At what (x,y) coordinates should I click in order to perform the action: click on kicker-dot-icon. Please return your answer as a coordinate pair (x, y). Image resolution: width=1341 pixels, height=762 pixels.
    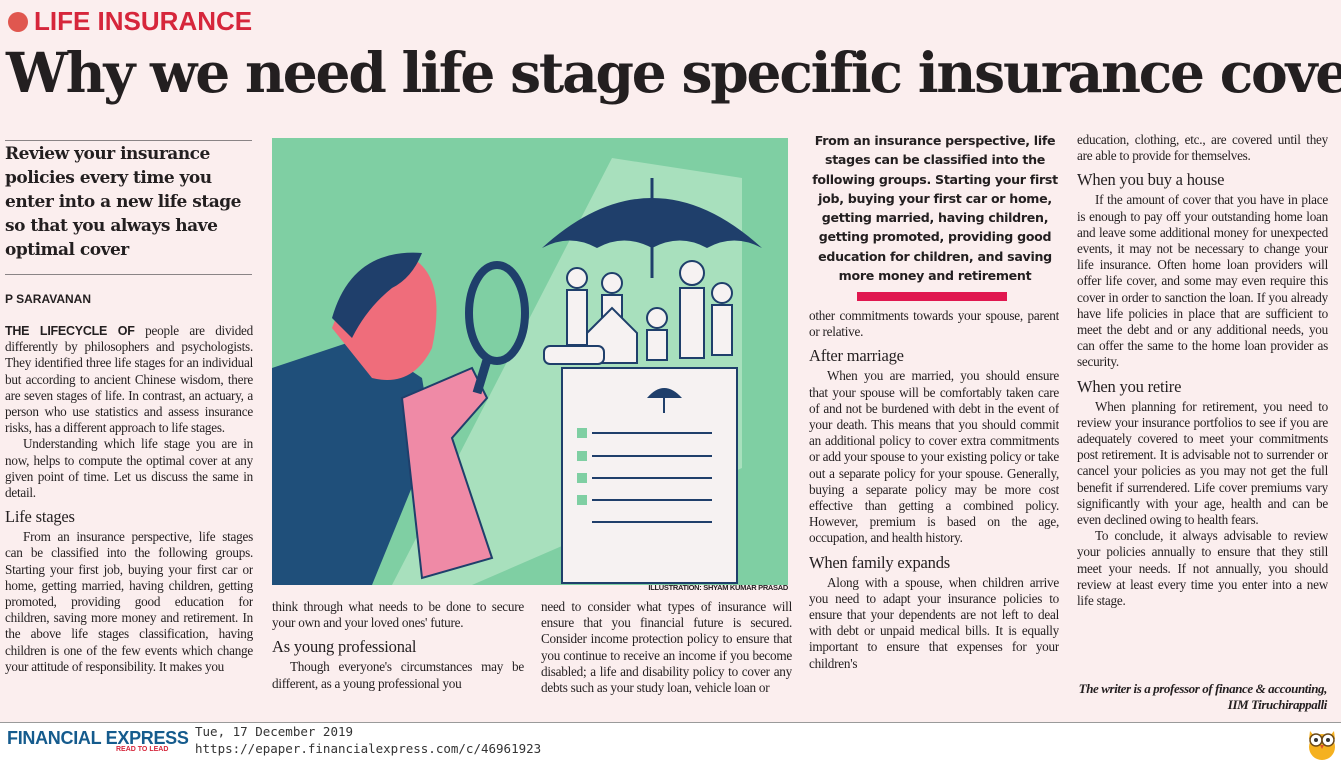
    Looking at the image, I should click on (18, 21).